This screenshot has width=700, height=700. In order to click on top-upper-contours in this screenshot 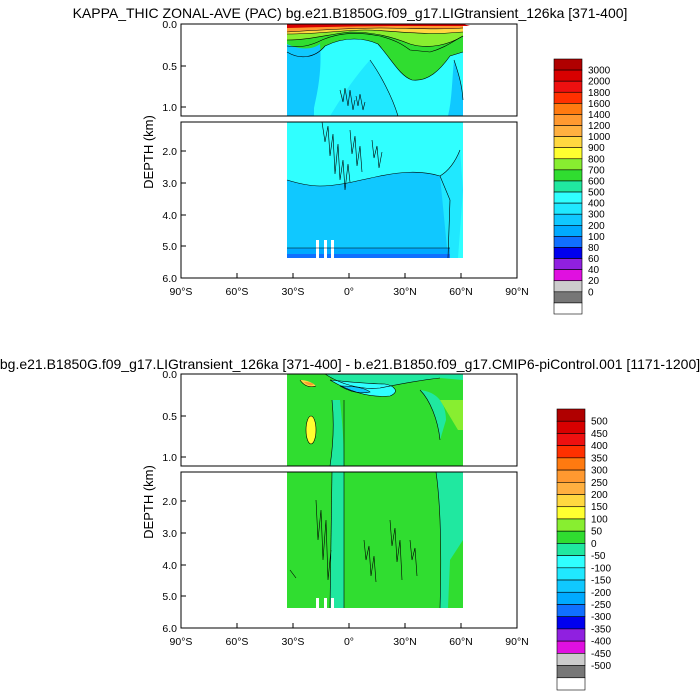, I will do `click(375, 71)`.